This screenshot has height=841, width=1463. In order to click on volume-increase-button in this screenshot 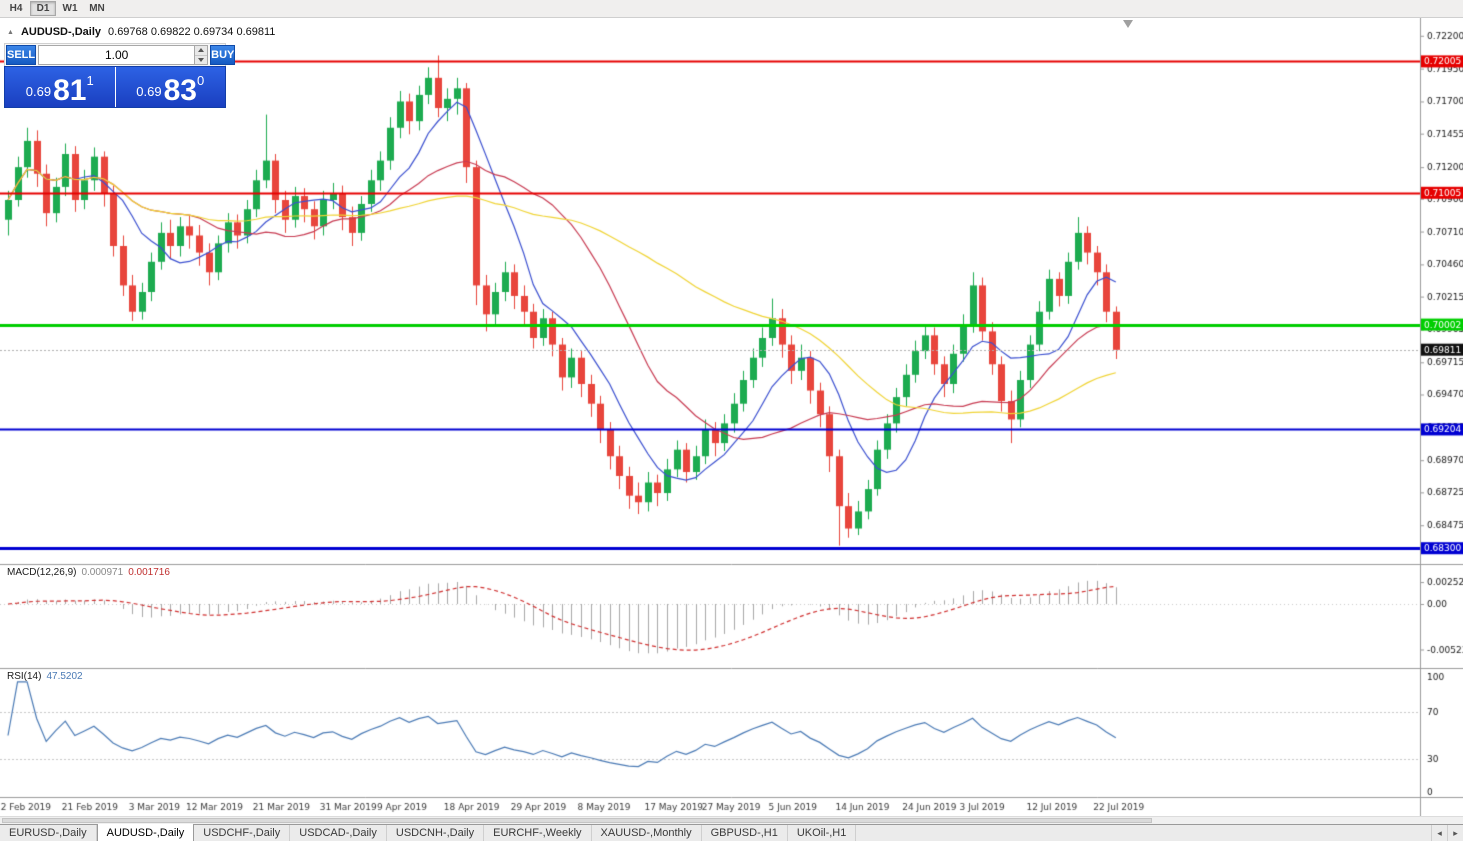, I will do `click(201, 51)`.